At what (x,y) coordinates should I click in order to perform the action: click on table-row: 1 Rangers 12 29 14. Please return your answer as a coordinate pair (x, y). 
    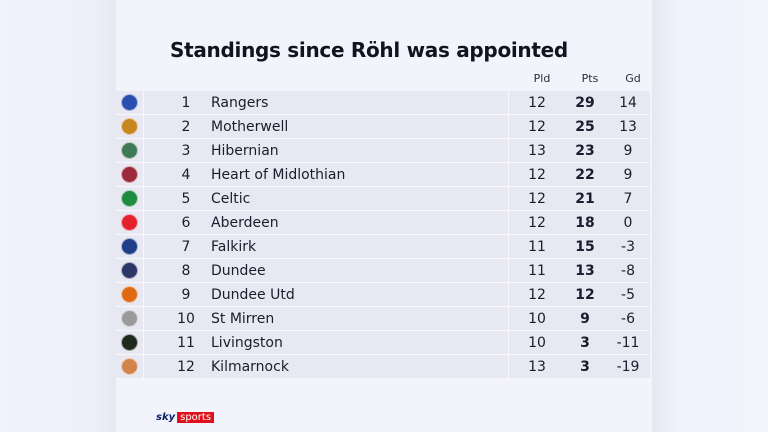
    Looking at the image, I should click on (383, 103).